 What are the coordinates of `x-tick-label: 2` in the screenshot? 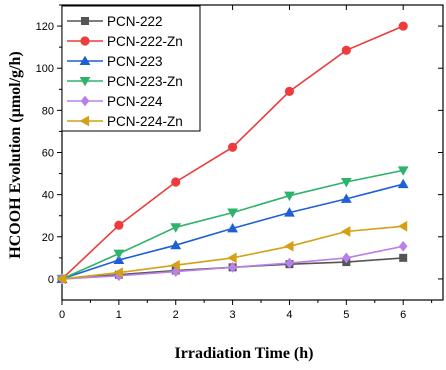 It's located at (176, 315).